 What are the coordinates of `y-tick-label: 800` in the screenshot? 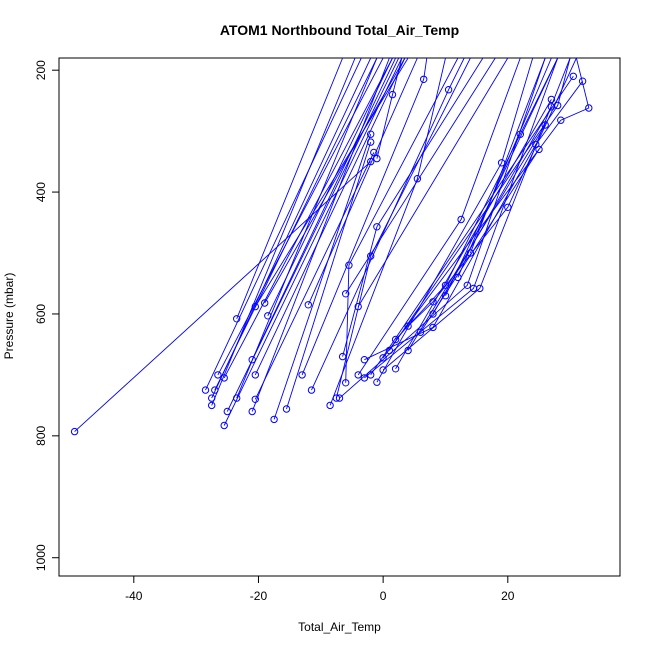 It's located at (41, 436).